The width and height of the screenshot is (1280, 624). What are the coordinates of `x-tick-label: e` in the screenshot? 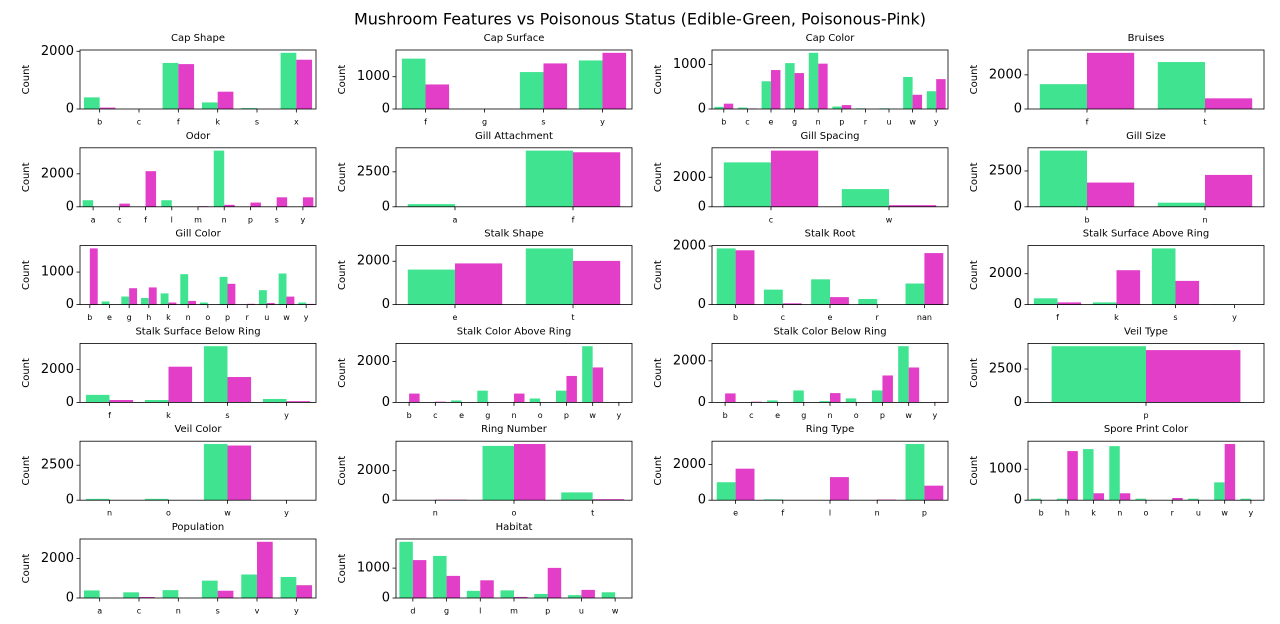 It's located at (771, 122).